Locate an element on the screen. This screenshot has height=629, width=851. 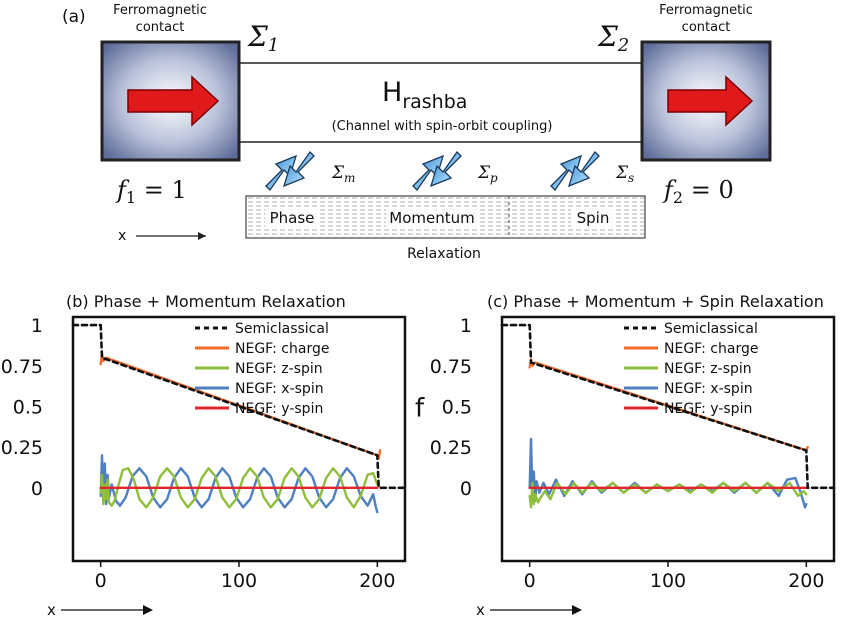
sigma2-label: Σ2 is located at coordinates (613, 38).